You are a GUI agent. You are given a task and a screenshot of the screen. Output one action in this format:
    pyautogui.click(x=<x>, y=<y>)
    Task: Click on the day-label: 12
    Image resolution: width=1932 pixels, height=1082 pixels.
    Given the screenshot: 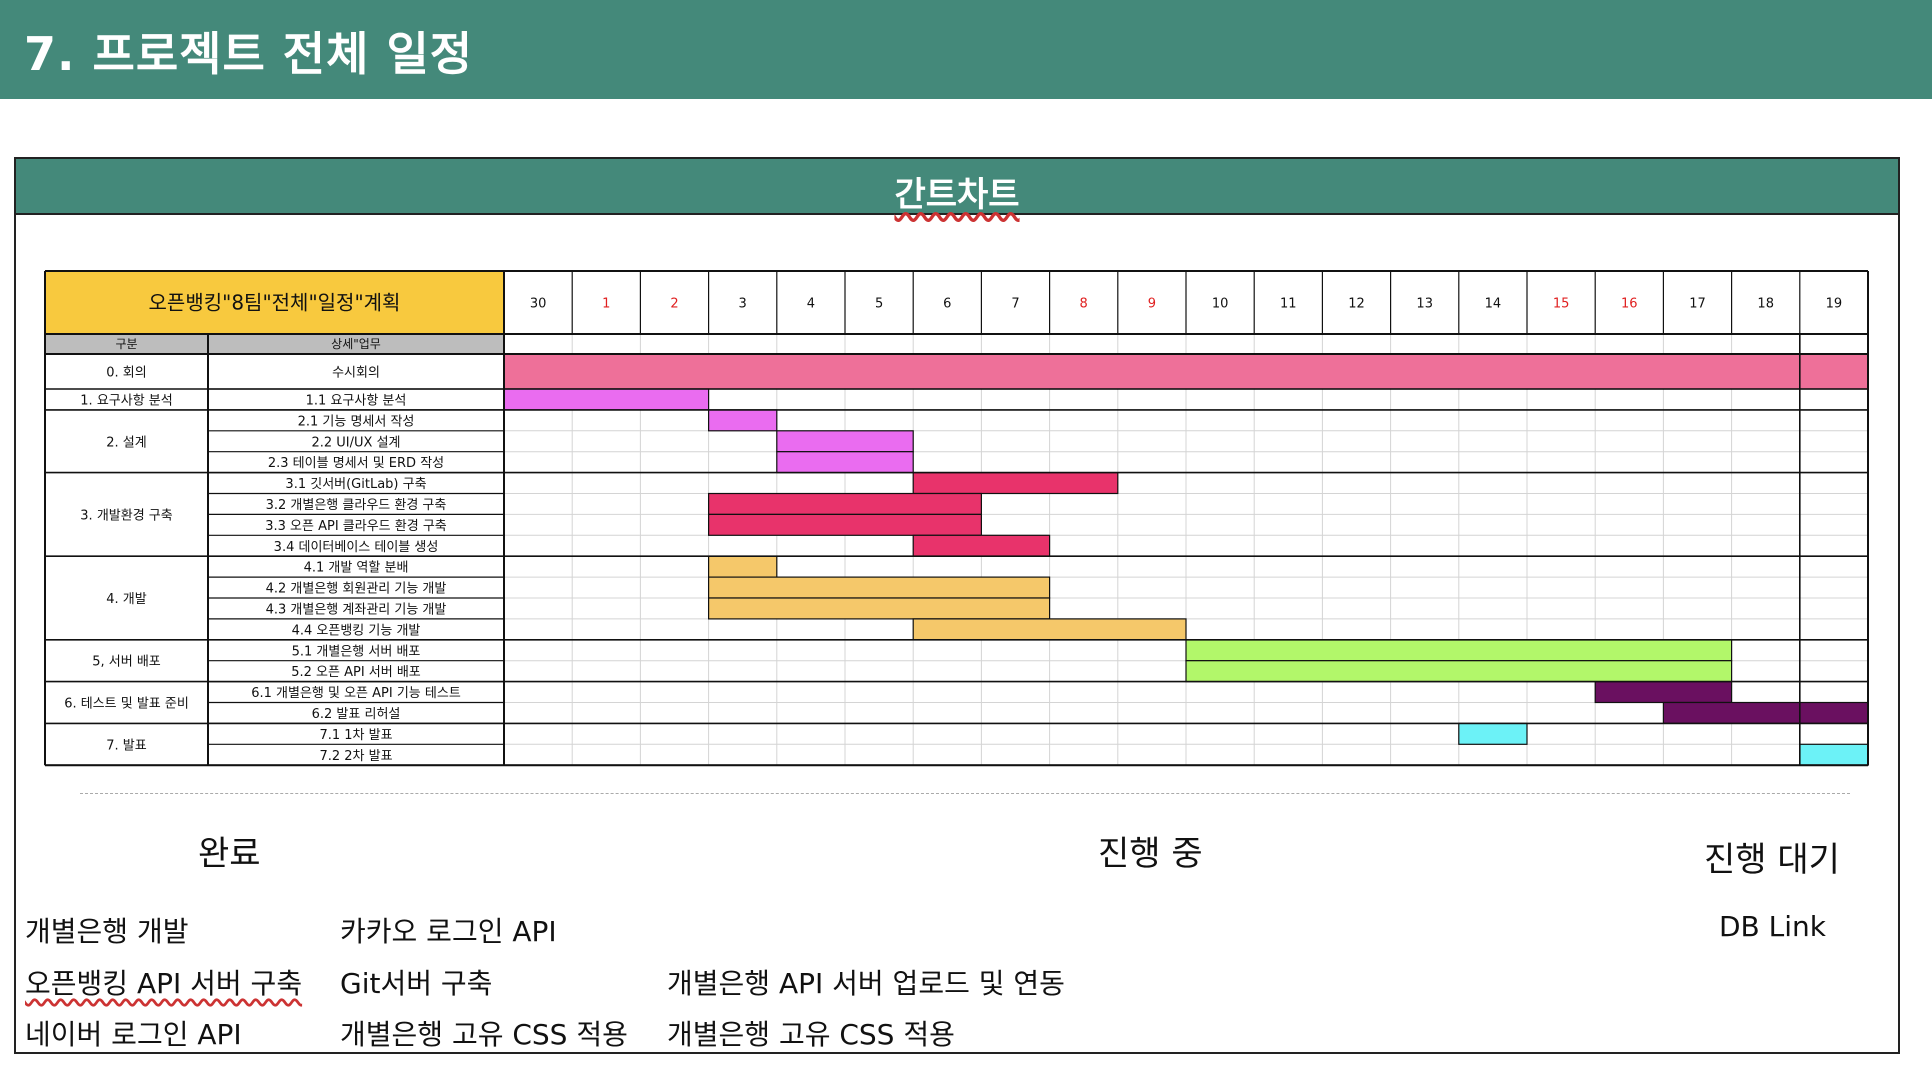 What is the action you would take?
    pyautogui.click(x=1356, y=304)
    